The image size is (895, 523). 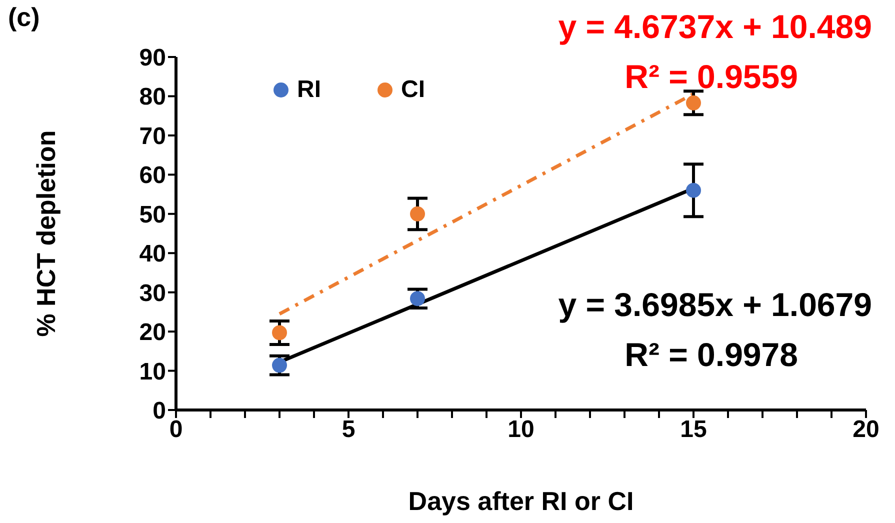 I want to click on x-tick-label: 15, so click(x=693, y=430).